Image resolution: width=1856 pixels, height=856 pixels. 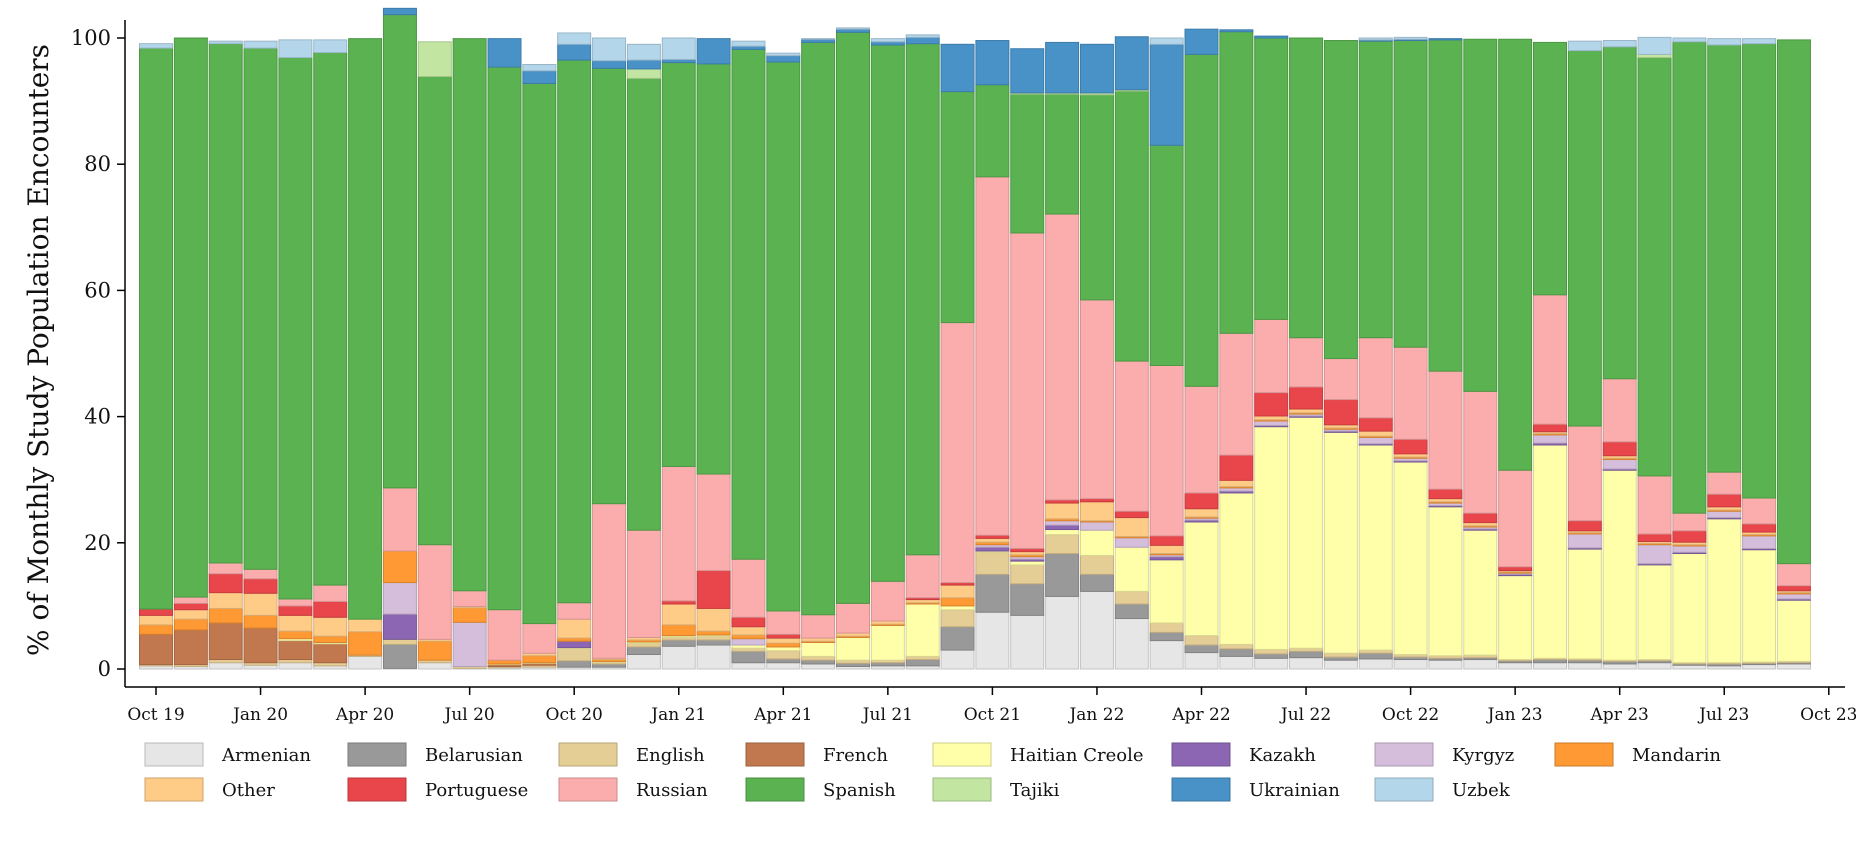 What do you see at coordinates (1035, 790) in the screenshot?
I see `legend-label: Tajiki` at bounding box center [1035, 790].